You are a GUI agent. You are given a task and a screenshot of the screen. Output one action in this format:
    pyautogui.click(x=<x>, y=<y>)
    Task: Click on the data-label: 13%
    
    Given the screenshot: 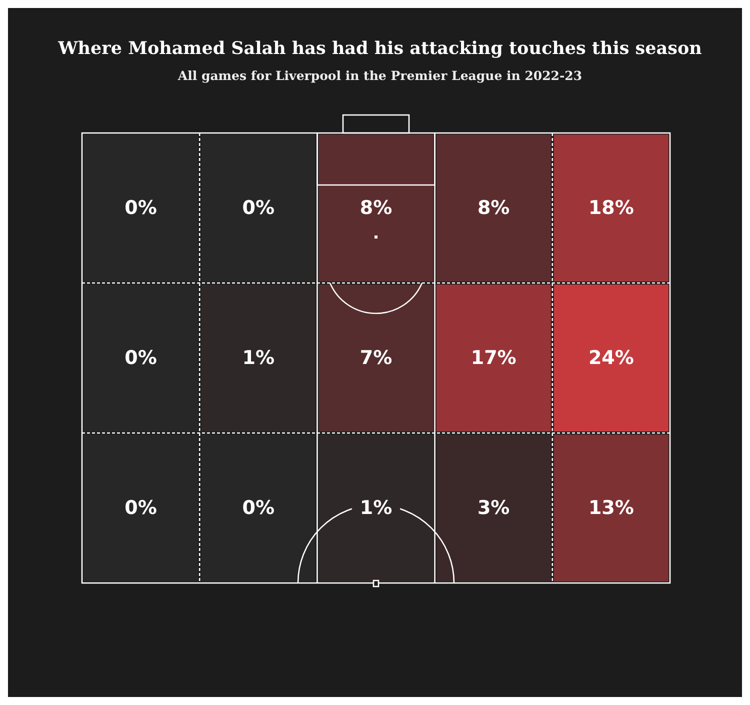 What is the action you would take?
    pyautogui.click(x=611, y=508)
    